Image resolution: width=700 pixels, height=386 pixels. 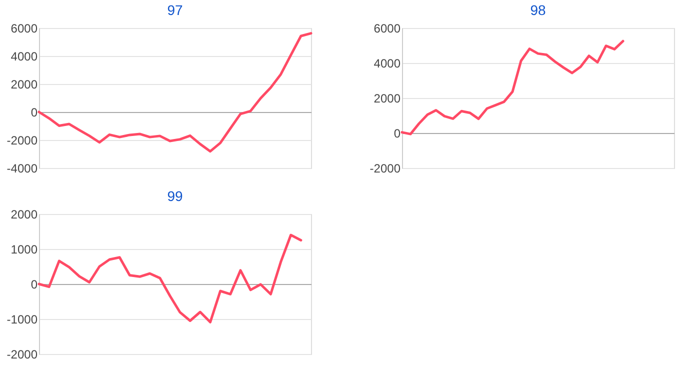 I want to click on y-tick-label: -1000, so click(x=22, y=319).